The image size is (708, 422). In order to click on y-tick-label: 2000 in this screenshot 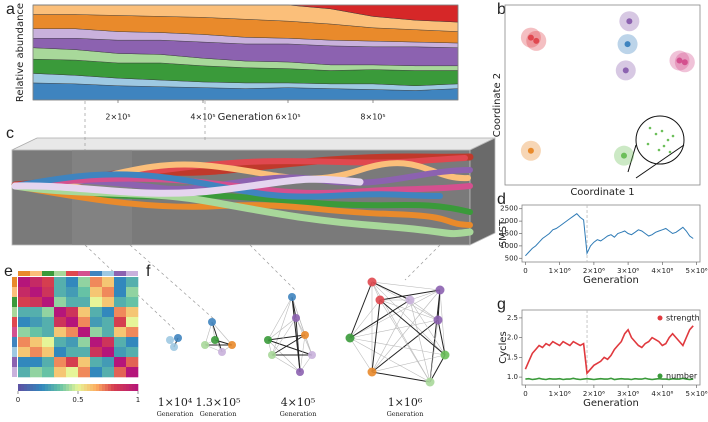, I will do `click(509, 221)`.